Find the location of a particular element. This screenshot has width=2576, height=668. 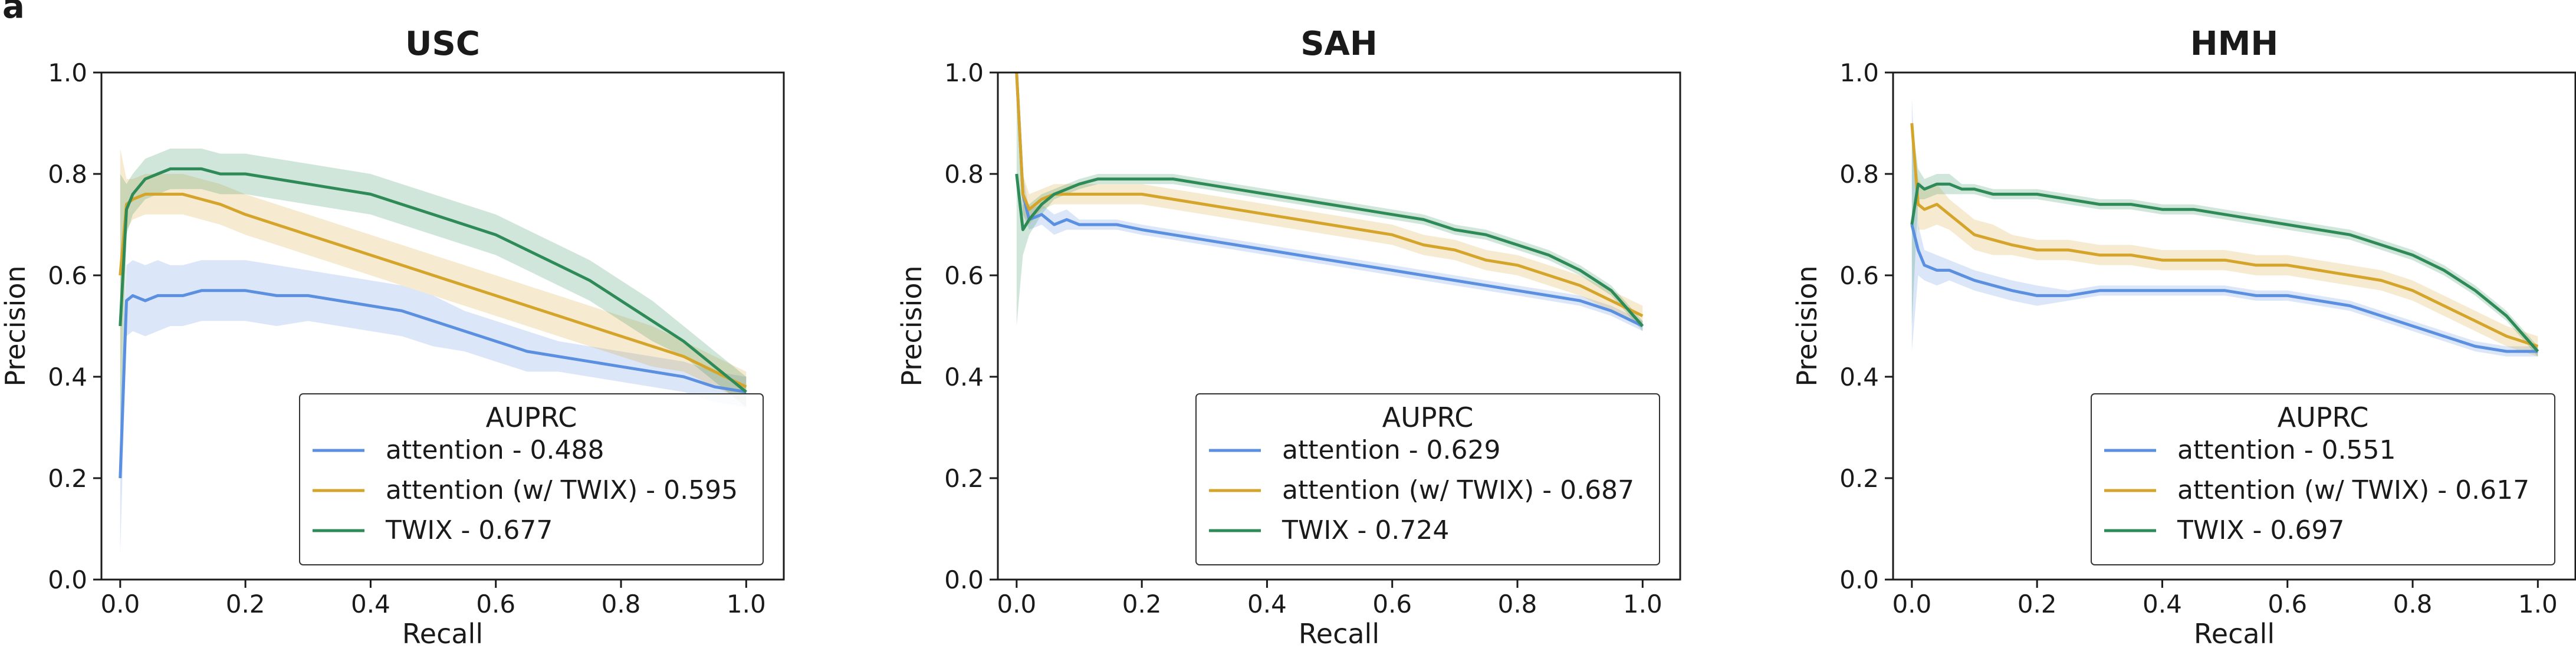

legend-label-attention_twix: attention (w/ TWIX) - 0.617 is located at coordinates (2353, 490).